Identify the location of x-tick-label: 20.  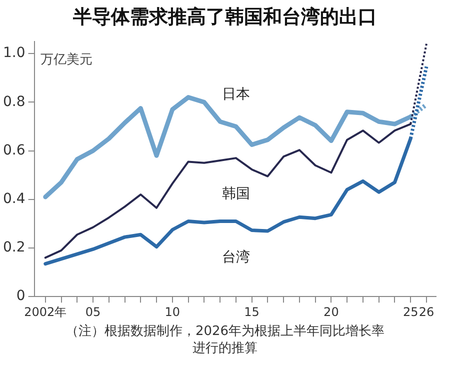
(331, 311).